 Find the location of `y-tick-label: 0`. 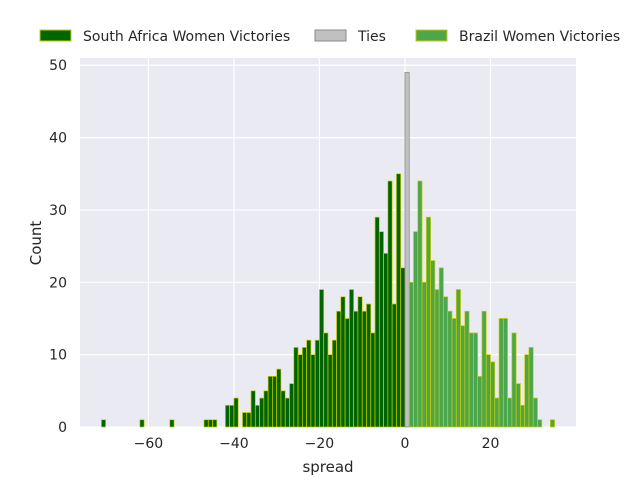

y-tick-label: 0 is located at coordinates (62, 428).